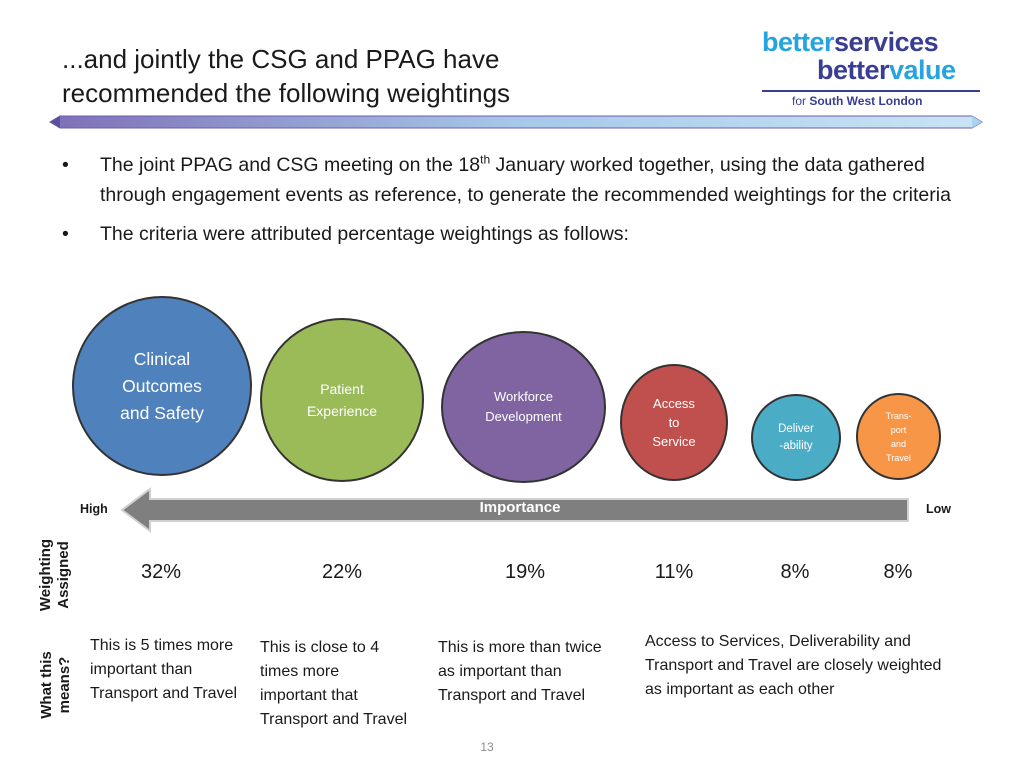 The height and width of the screenshot is (768, 1024). What do you see at coordinates (487, 747) in the screenshot?
I see `page-number: 13` at bounding box center [487, 747].